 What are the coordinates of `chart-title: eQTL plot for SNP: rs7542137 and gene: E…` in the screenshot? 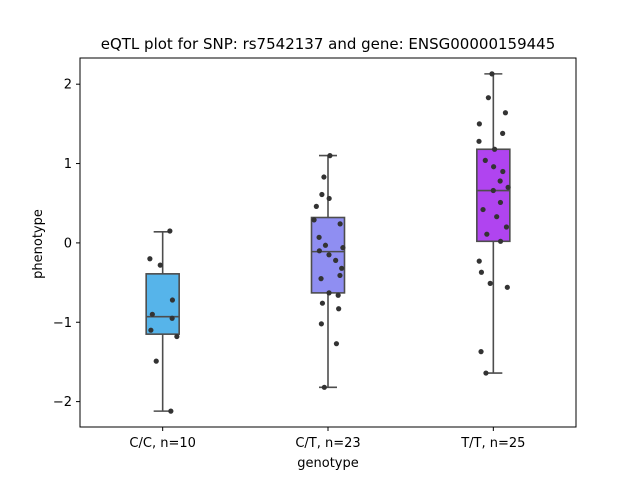 It's located at (328, 44).